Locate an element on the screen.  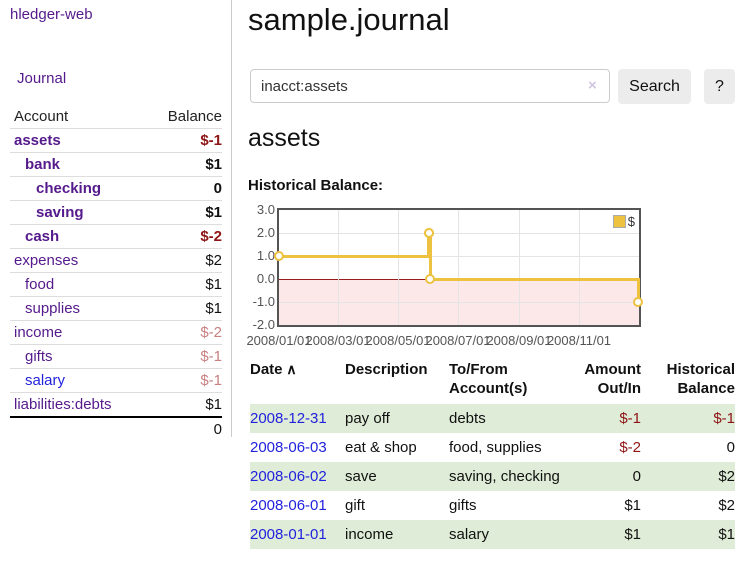
account-row: assets $-1 is located at coordinates (116, 140).